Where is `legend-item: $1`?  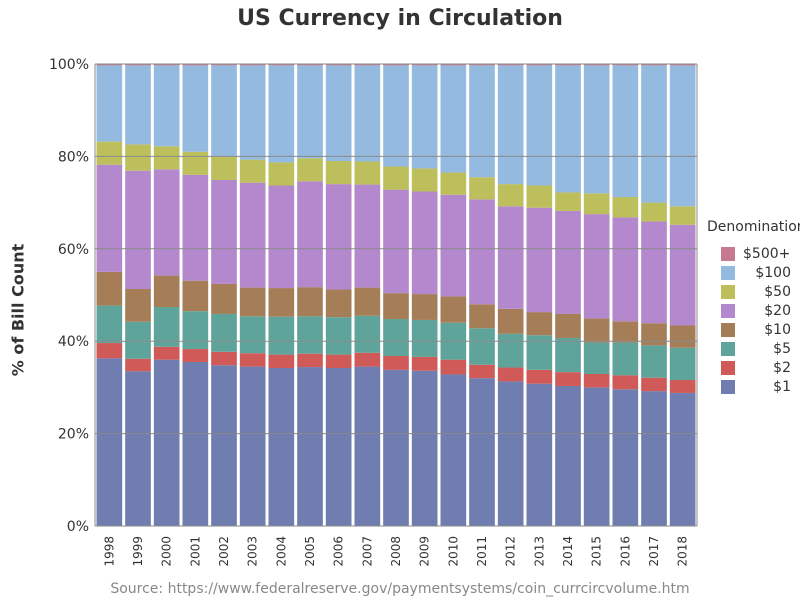 legend-item: $1 is located at coordinates (760, 386).